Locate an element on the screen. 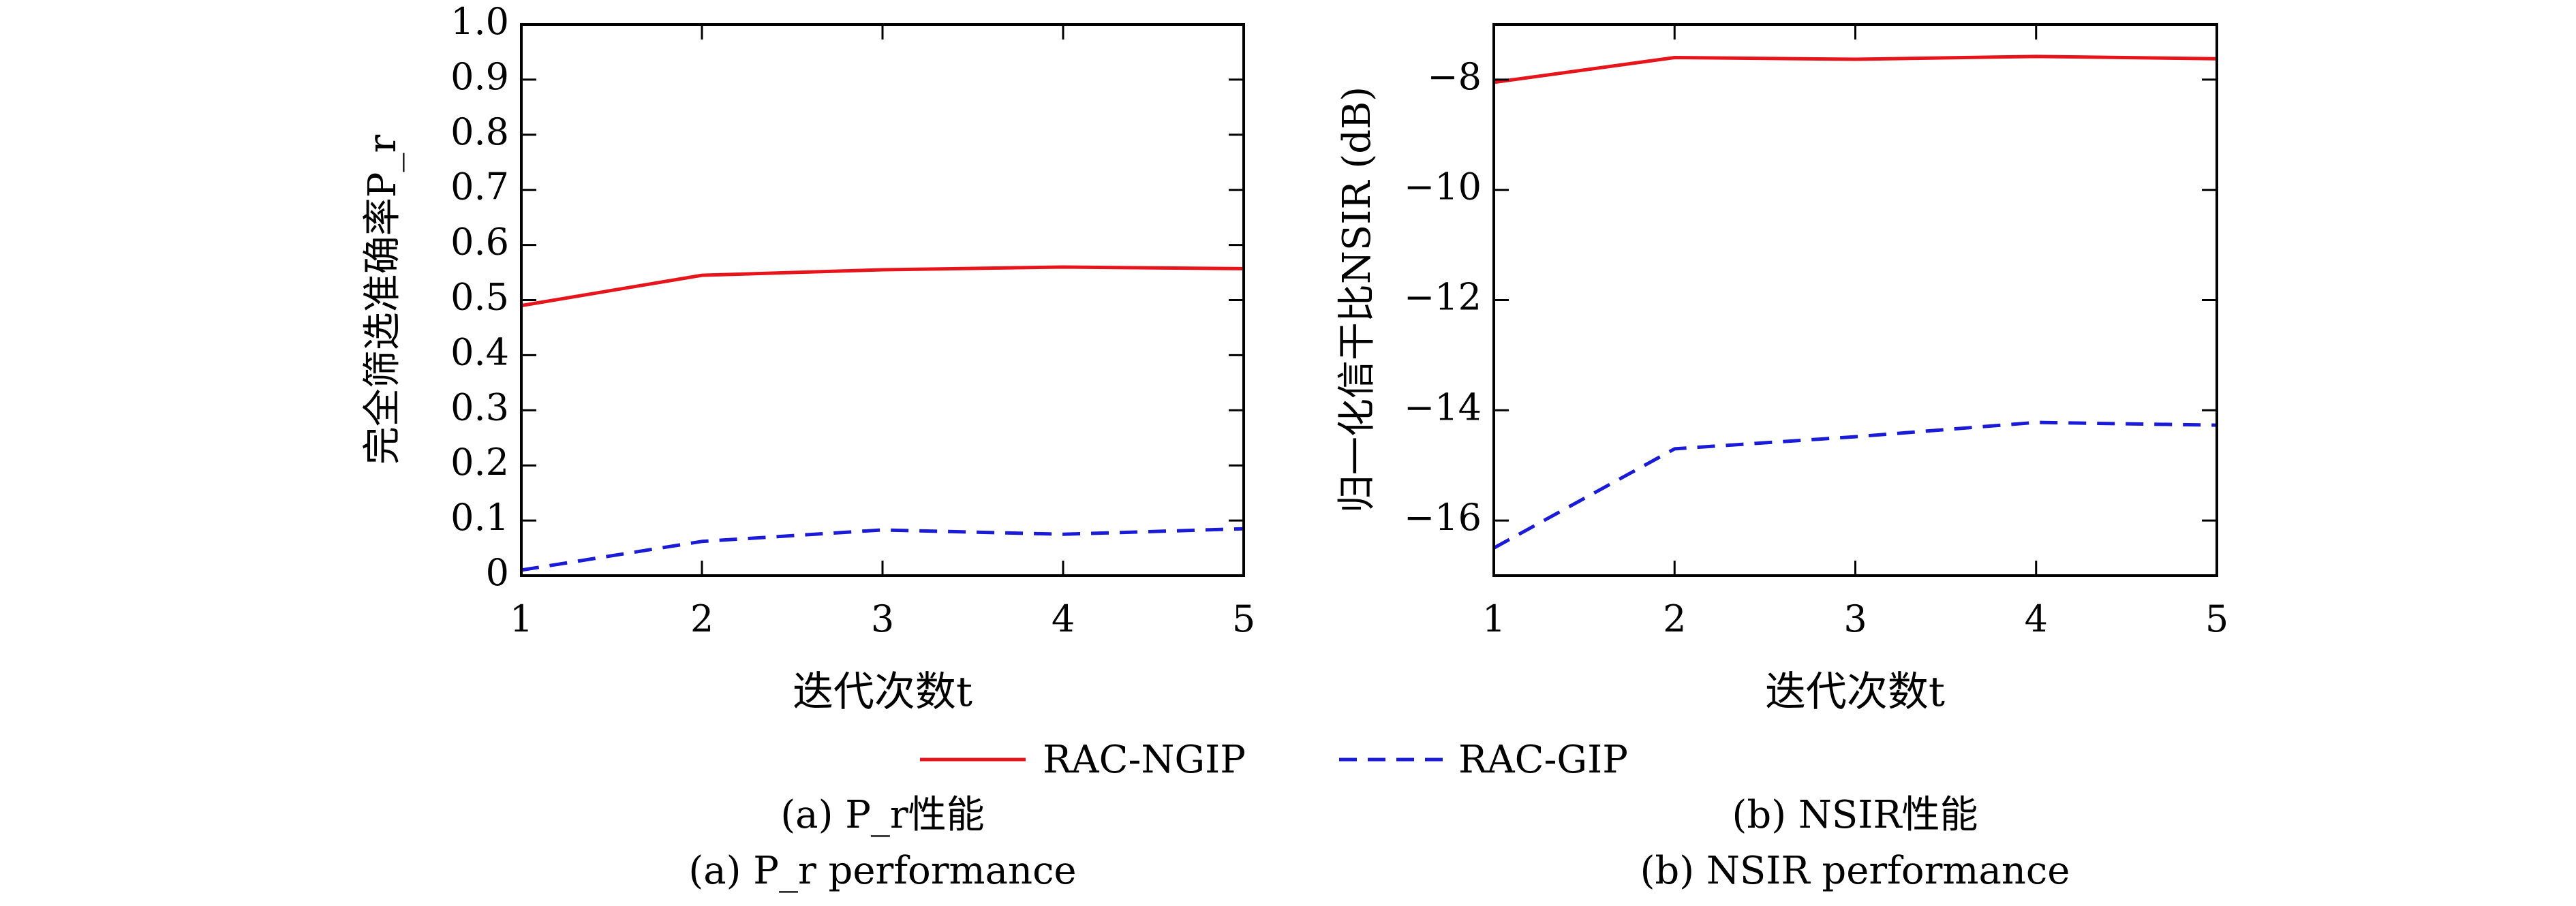 This screenshot has height=906, width=2576. chart-a-y-tick-label: 0.6 is located at coordinates (479, 242).